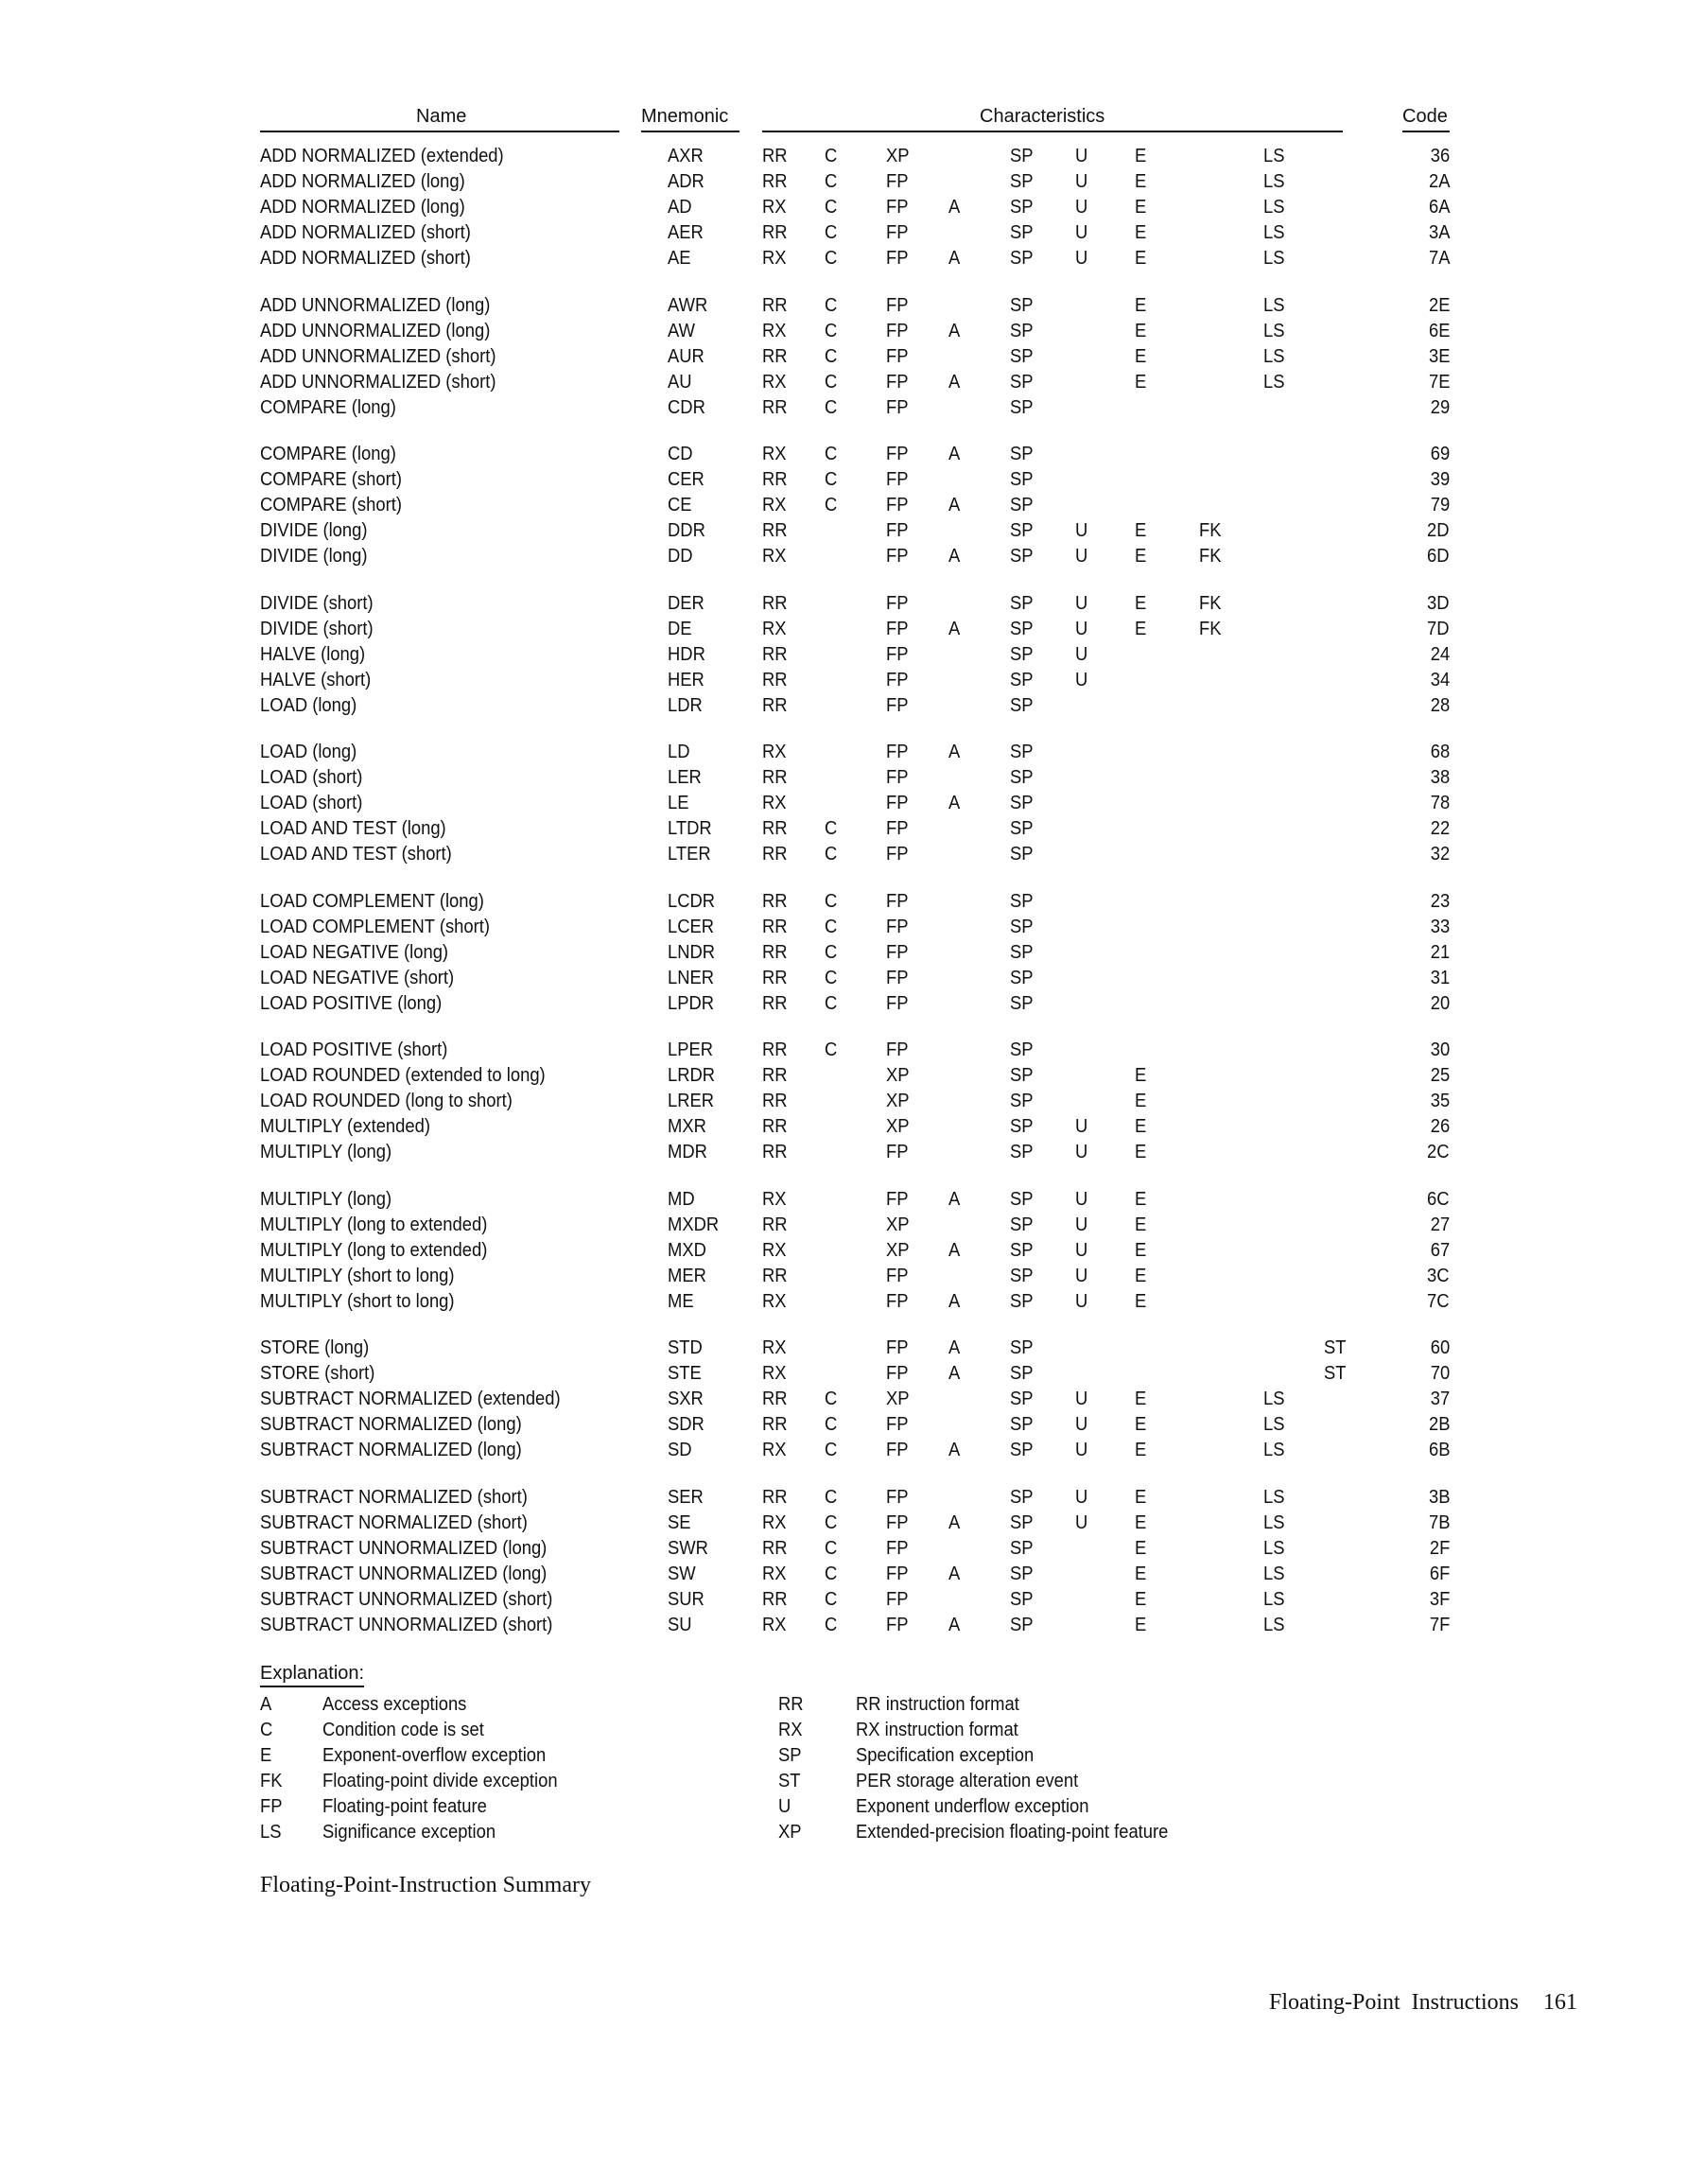  Describe the element at coordinates (382, 156) in the screenshot. I see `cell-name: ADD NORMALIZED (extended)` at that location.